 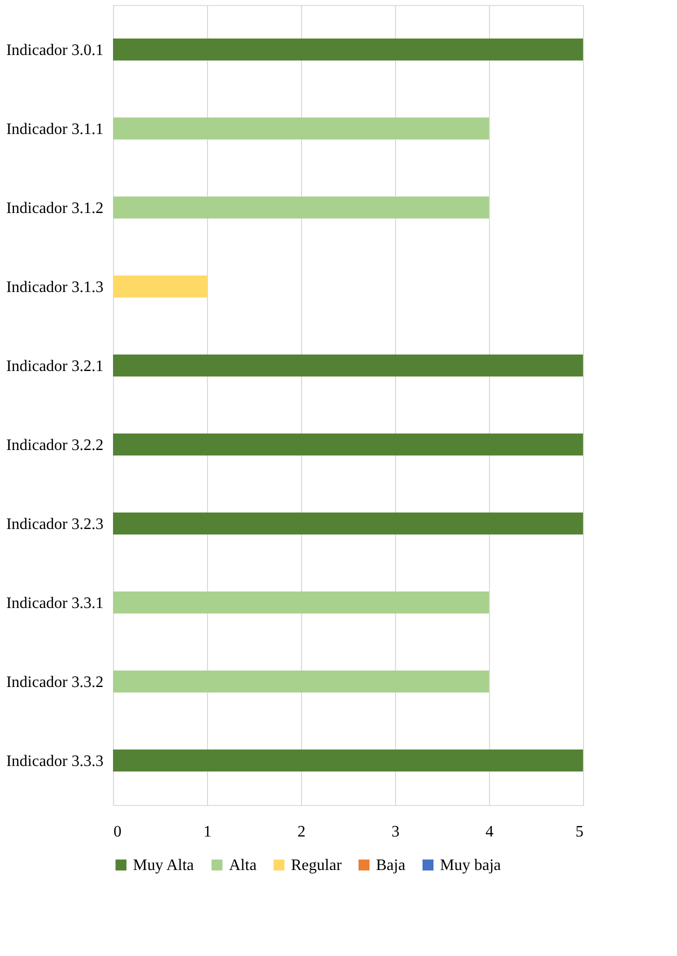 I want to click on y-tick-label: Indicador 3.2.2, so click(x=55, y=445).